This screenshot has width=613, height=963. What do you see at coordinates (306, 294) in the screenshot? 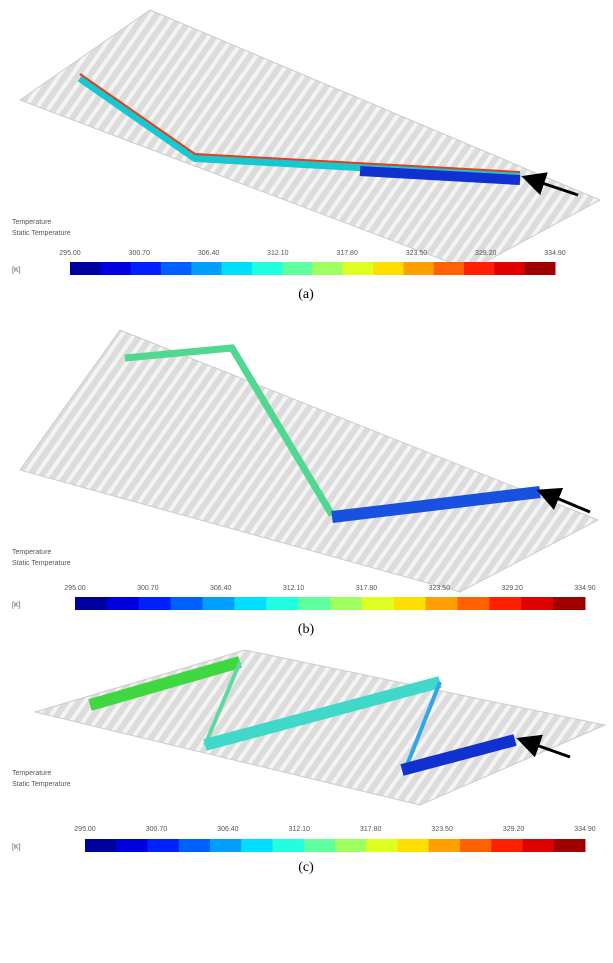
I see `caption: (a)` at bounding box center [306, 294].